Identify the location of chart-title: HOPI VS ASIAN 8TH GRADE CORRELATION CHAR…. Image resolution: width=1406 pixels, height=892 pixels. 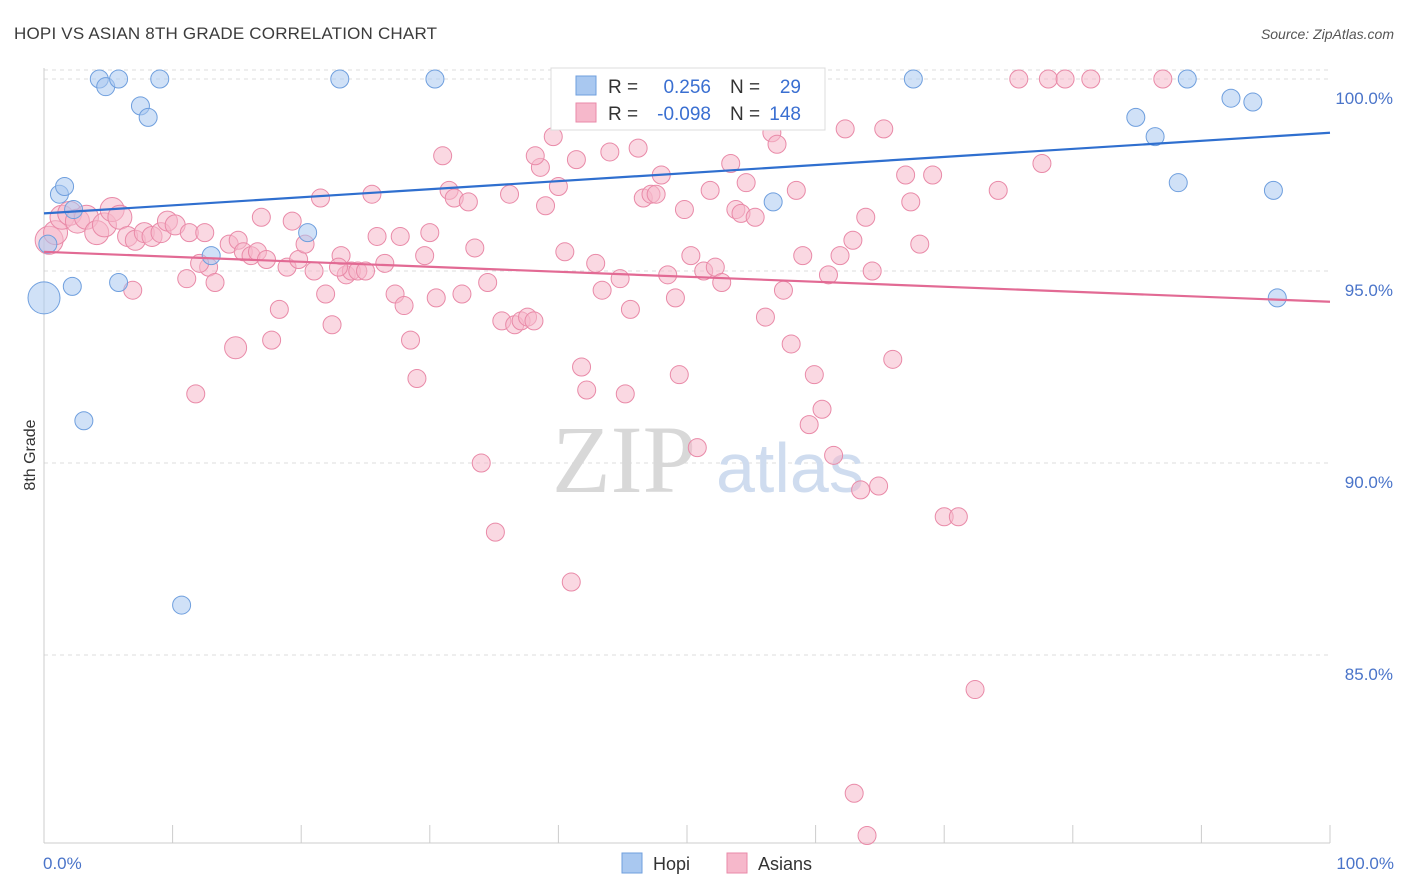
(225, 33).